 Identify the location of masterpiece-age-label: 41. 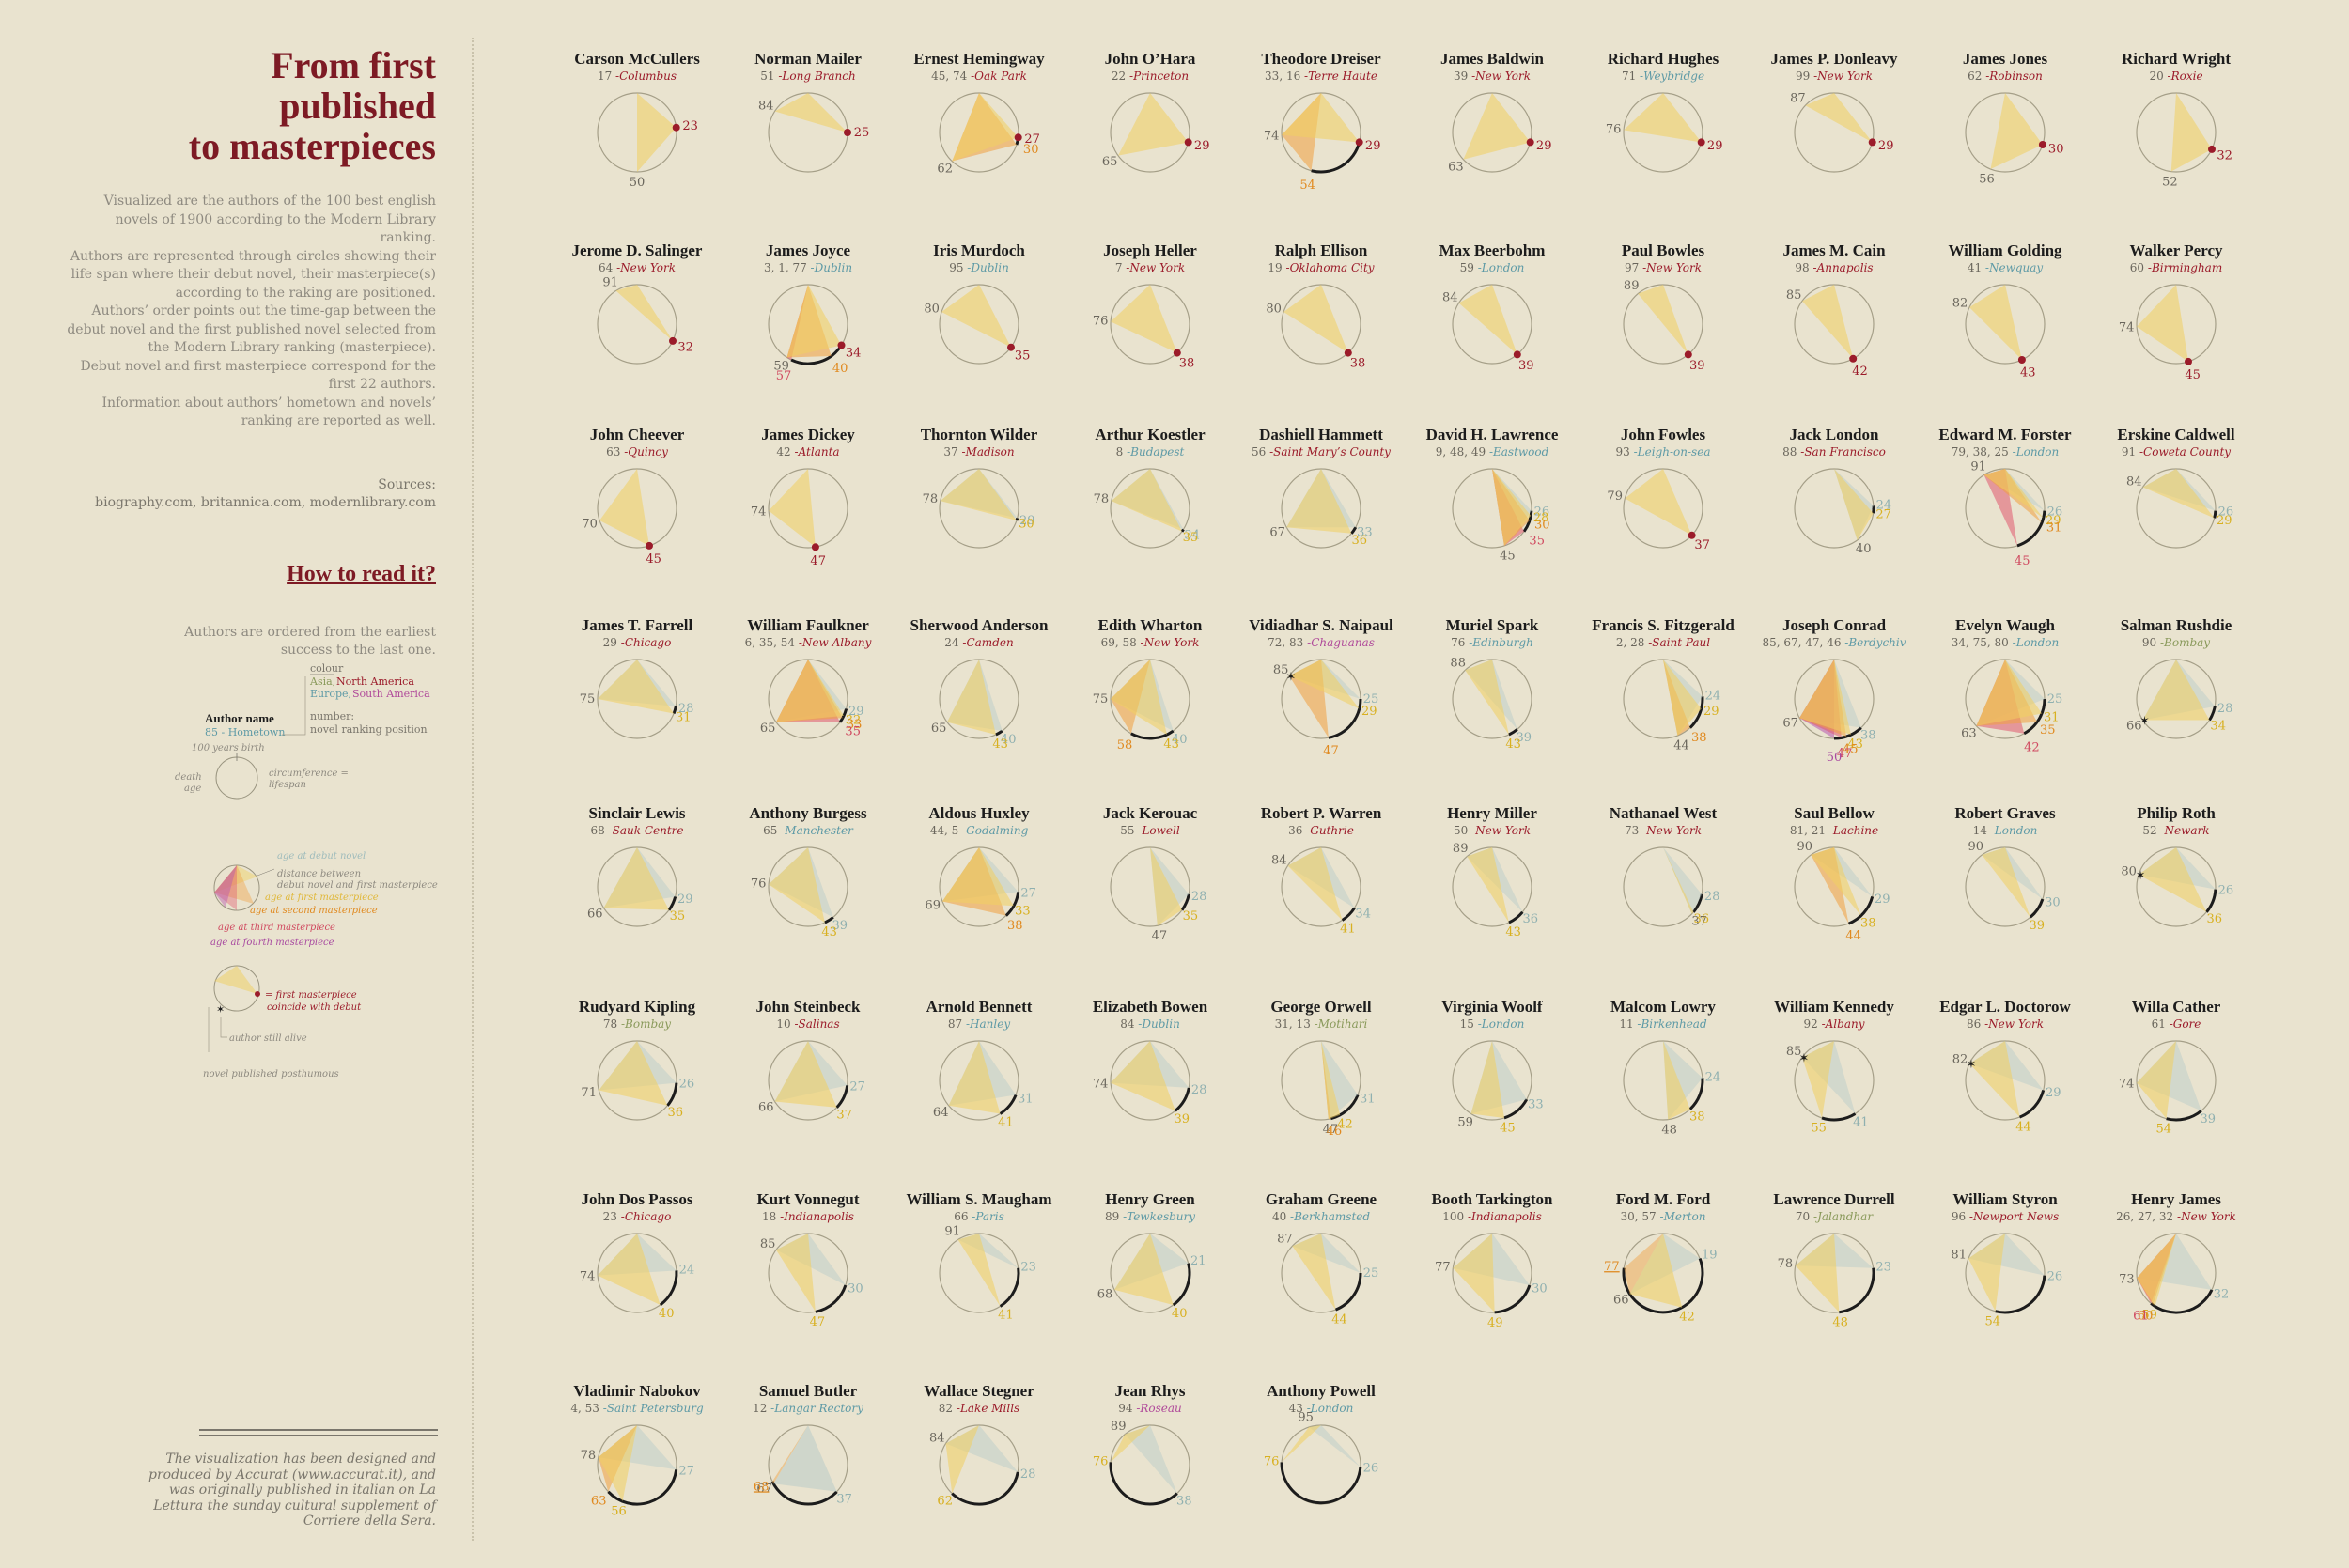
(1348, 930).